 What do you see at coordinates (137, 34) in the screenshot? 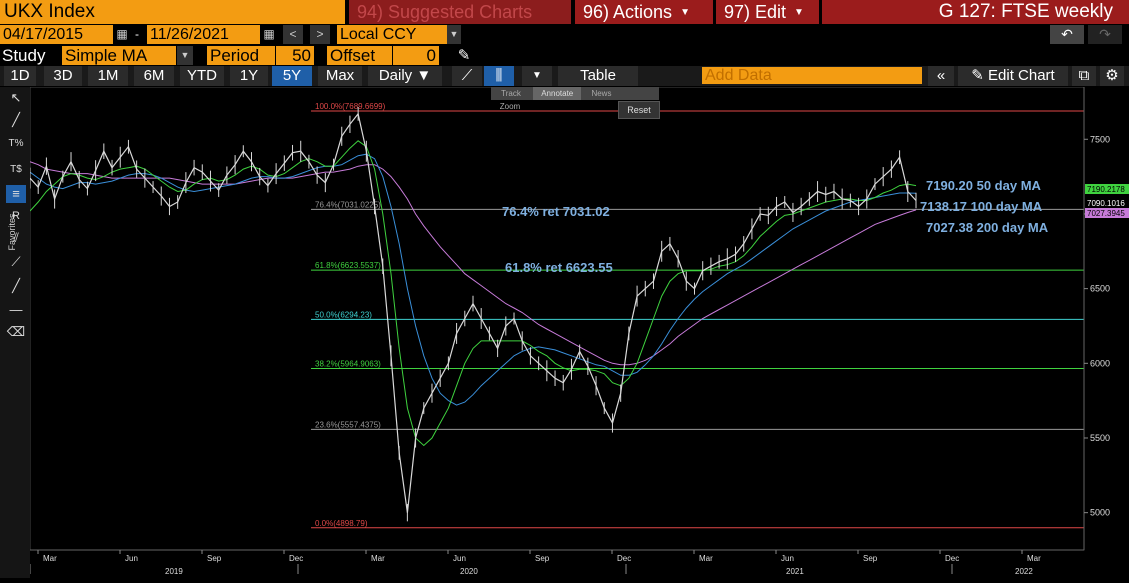
I see `range-dash: -` at bounding box center [137, 34].